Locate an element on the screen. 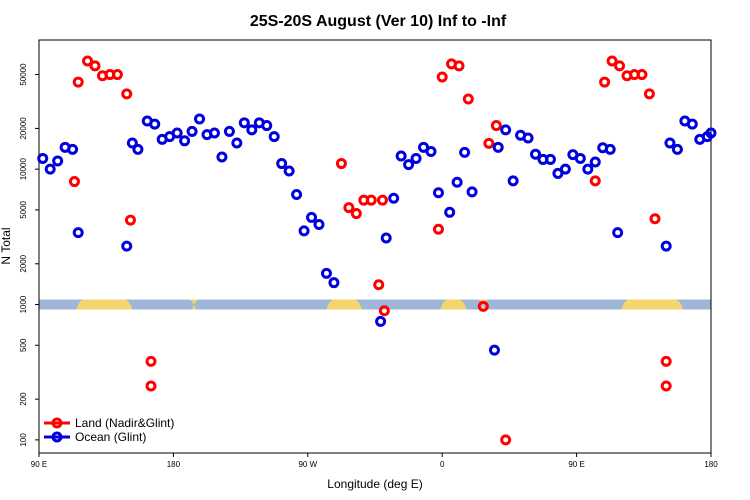 This screenshot has height=500, width=750. legend-ocean-label: Ocean (Glint) is located at coordinates (110, 437).